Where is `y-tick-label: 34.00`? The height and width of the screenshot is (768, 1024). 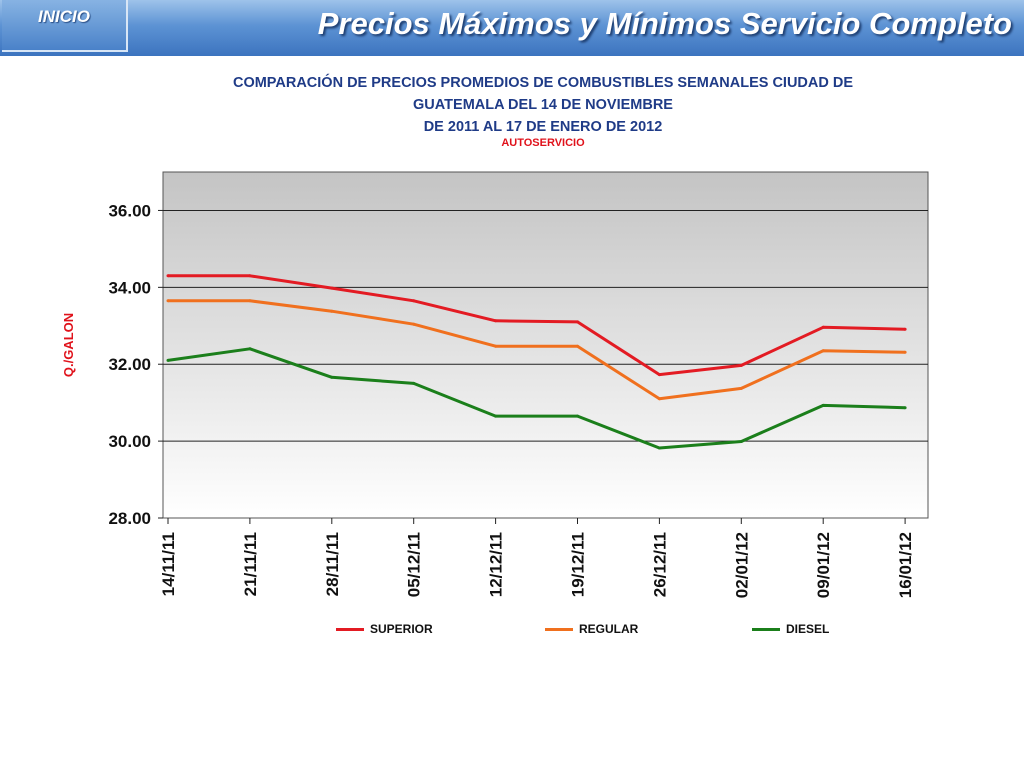 y-tick-label: 34.00 is located at coordinates (129, 287).